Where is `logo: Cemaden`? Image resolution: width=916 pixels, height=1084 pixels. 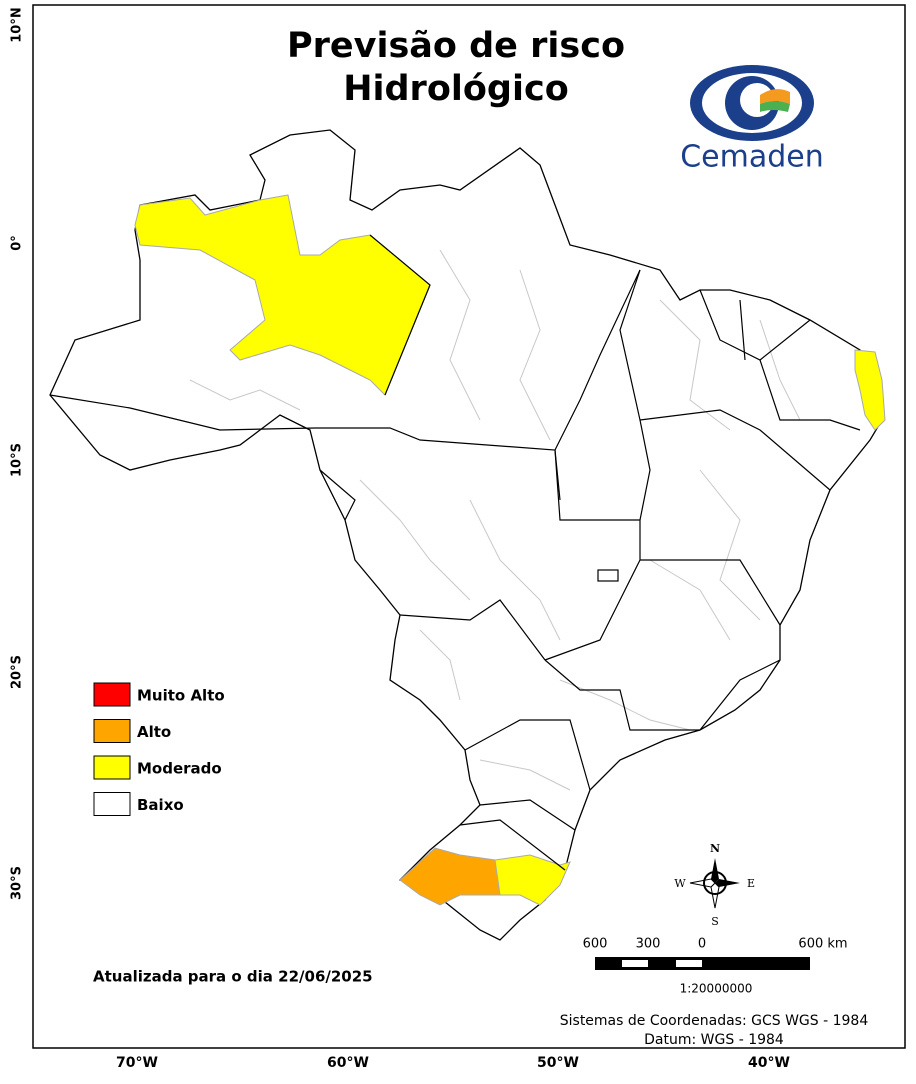 logo: Cemaden is located at coordinates (752, 120).